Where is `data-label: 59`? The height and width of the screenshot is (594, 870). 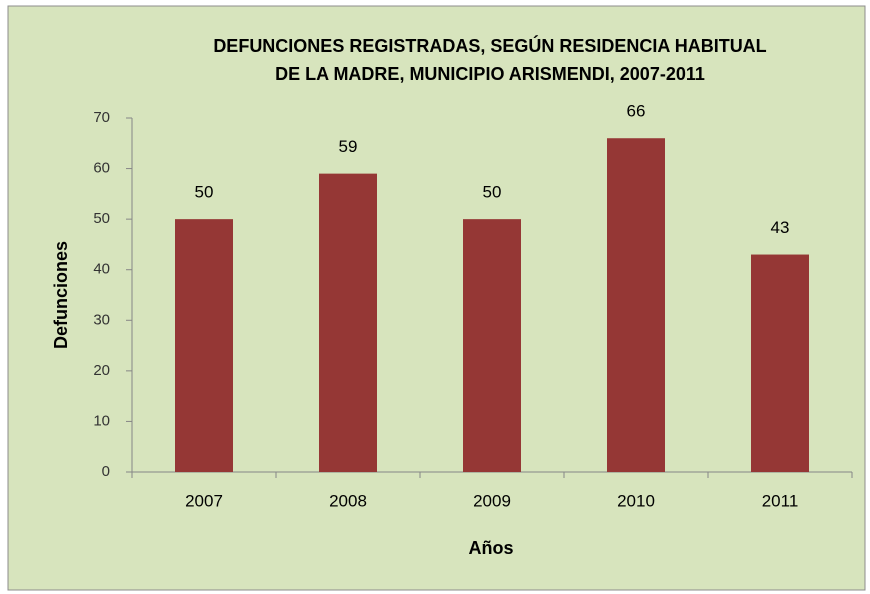 data-label: 59 is located at coordinates (348, 146).